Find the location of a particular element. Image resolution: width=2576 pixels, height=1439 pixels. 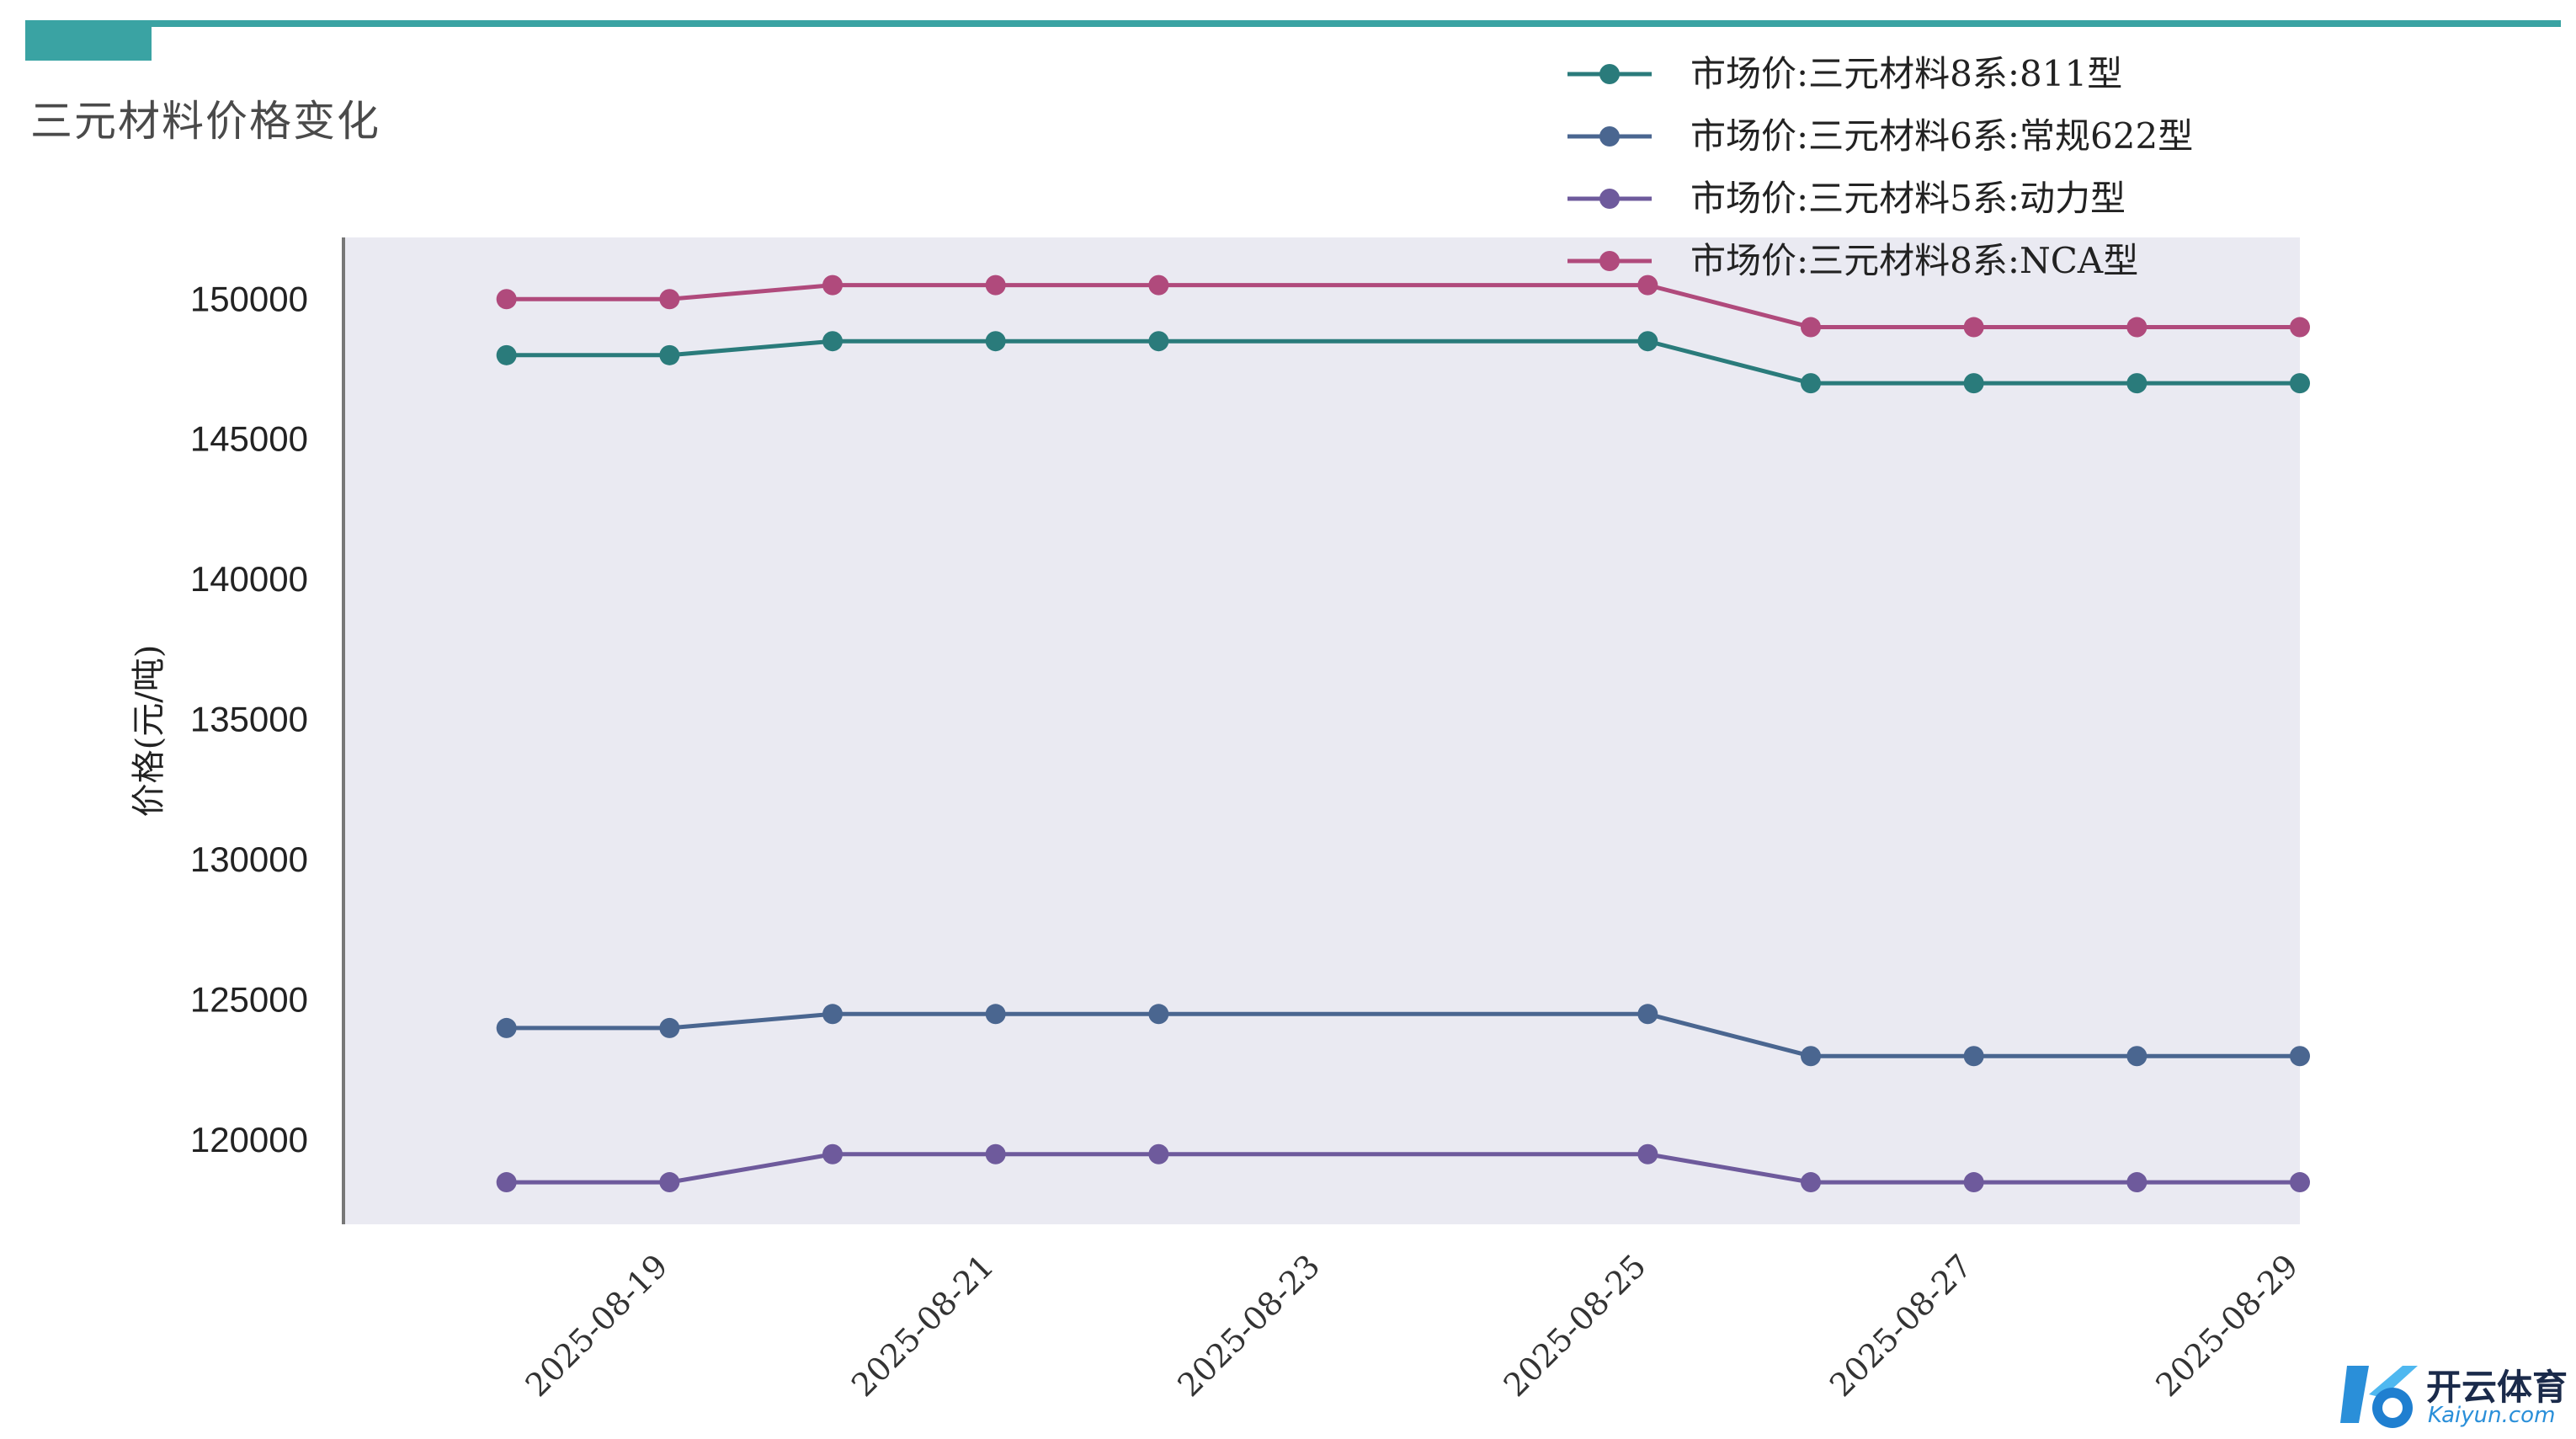

x-tick-label: 2025-08-27 is located at coordinates (1901, 1325).